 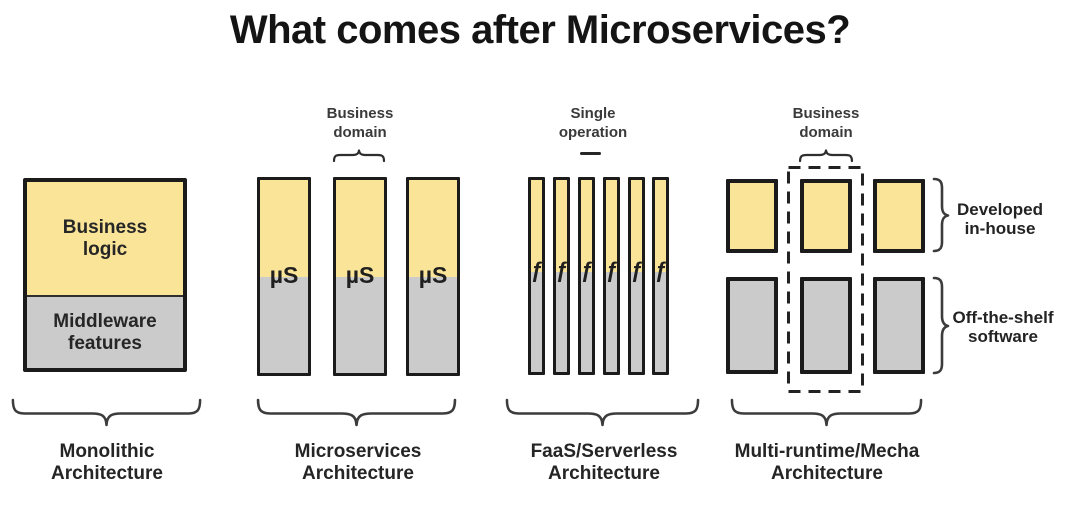 What do you see at coordinates (827, 462) in the screenshot?
I see `caption-multiruntime: Multi-runtime/Mecha Architecture` at bounding box center [827, 462].